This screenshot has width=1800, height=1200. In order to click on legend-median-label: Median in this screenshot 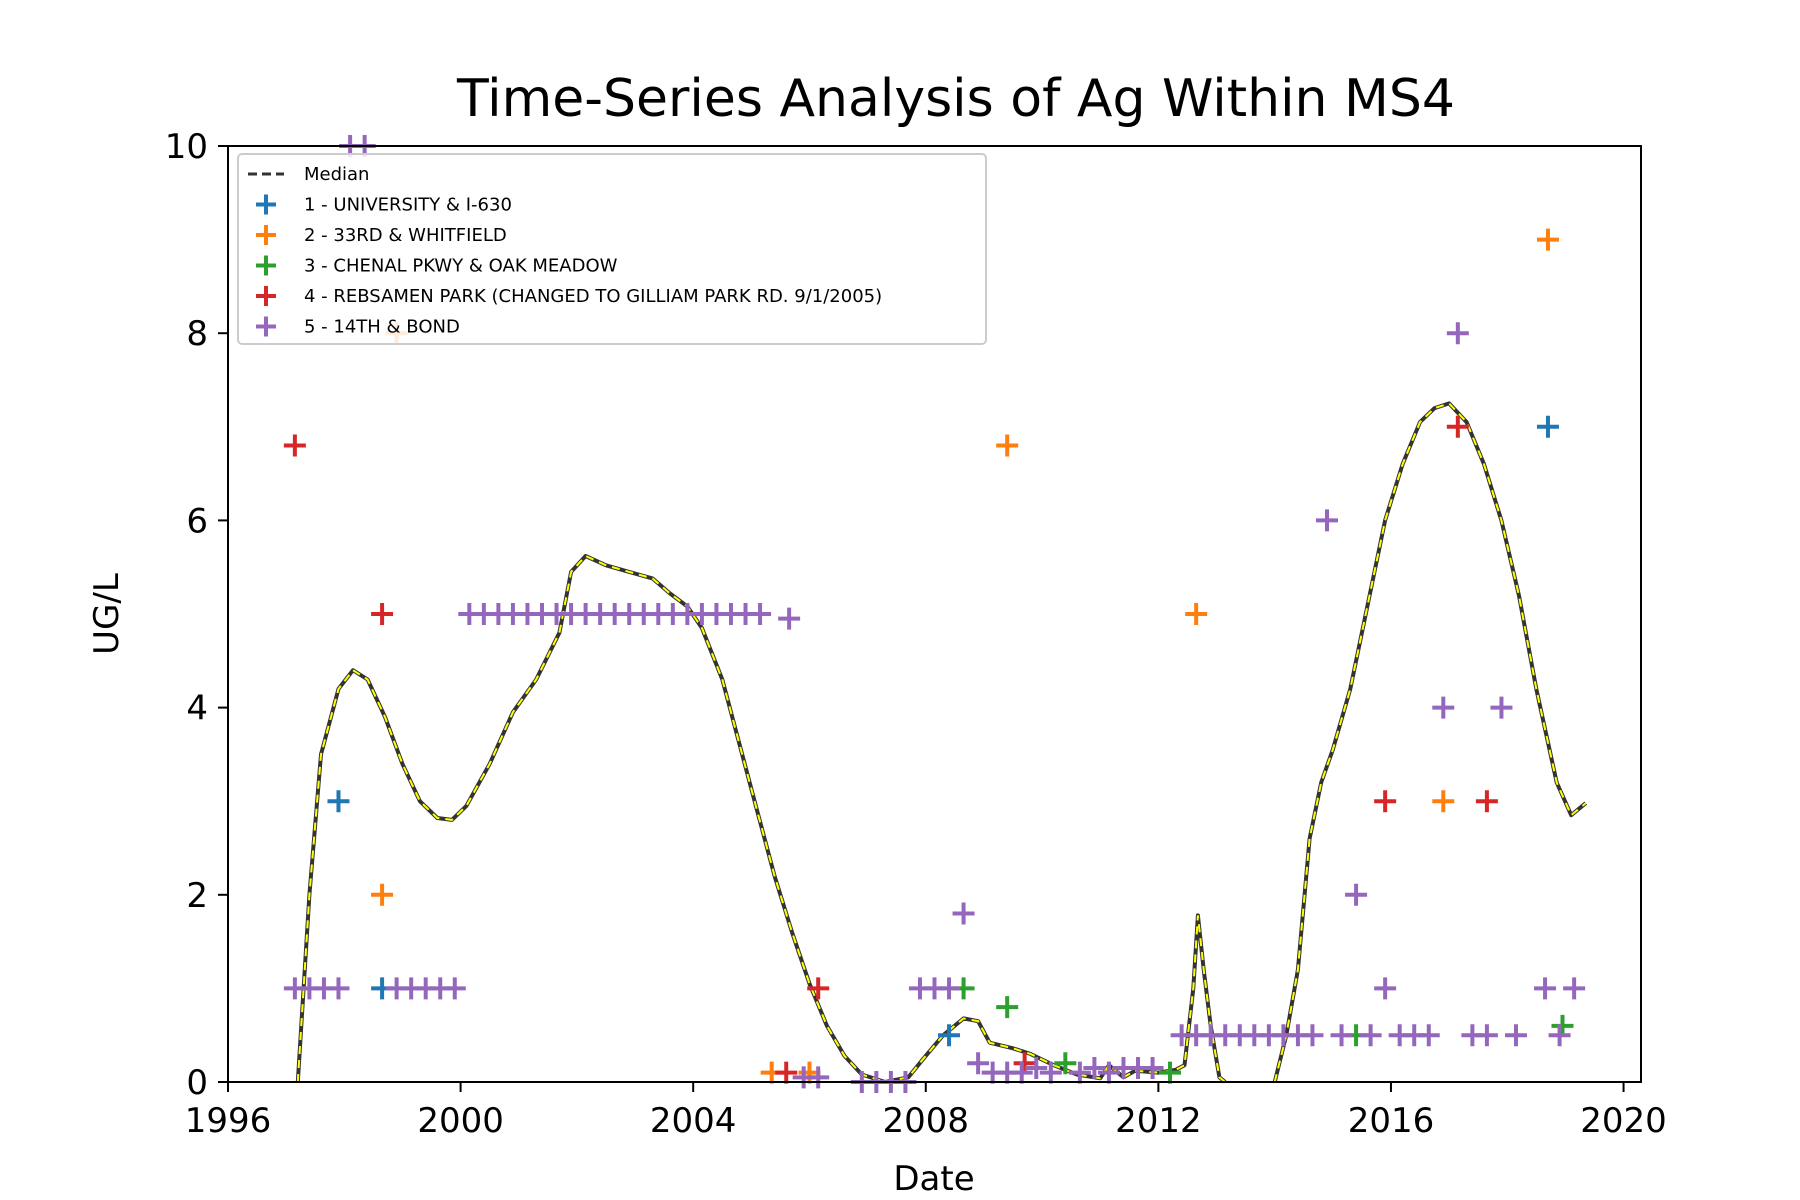, I will do `click(336, 174)`.